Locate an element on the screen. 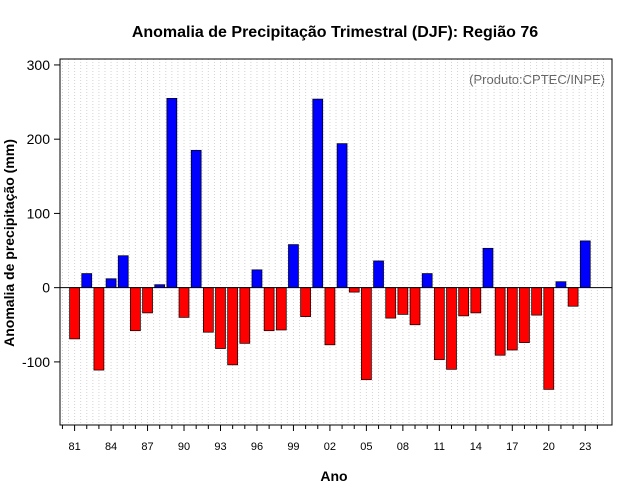 Image resolution: width=640 pixels, height=500 pixels. x-tick-label: 96 is located at coordinates (257, 447).